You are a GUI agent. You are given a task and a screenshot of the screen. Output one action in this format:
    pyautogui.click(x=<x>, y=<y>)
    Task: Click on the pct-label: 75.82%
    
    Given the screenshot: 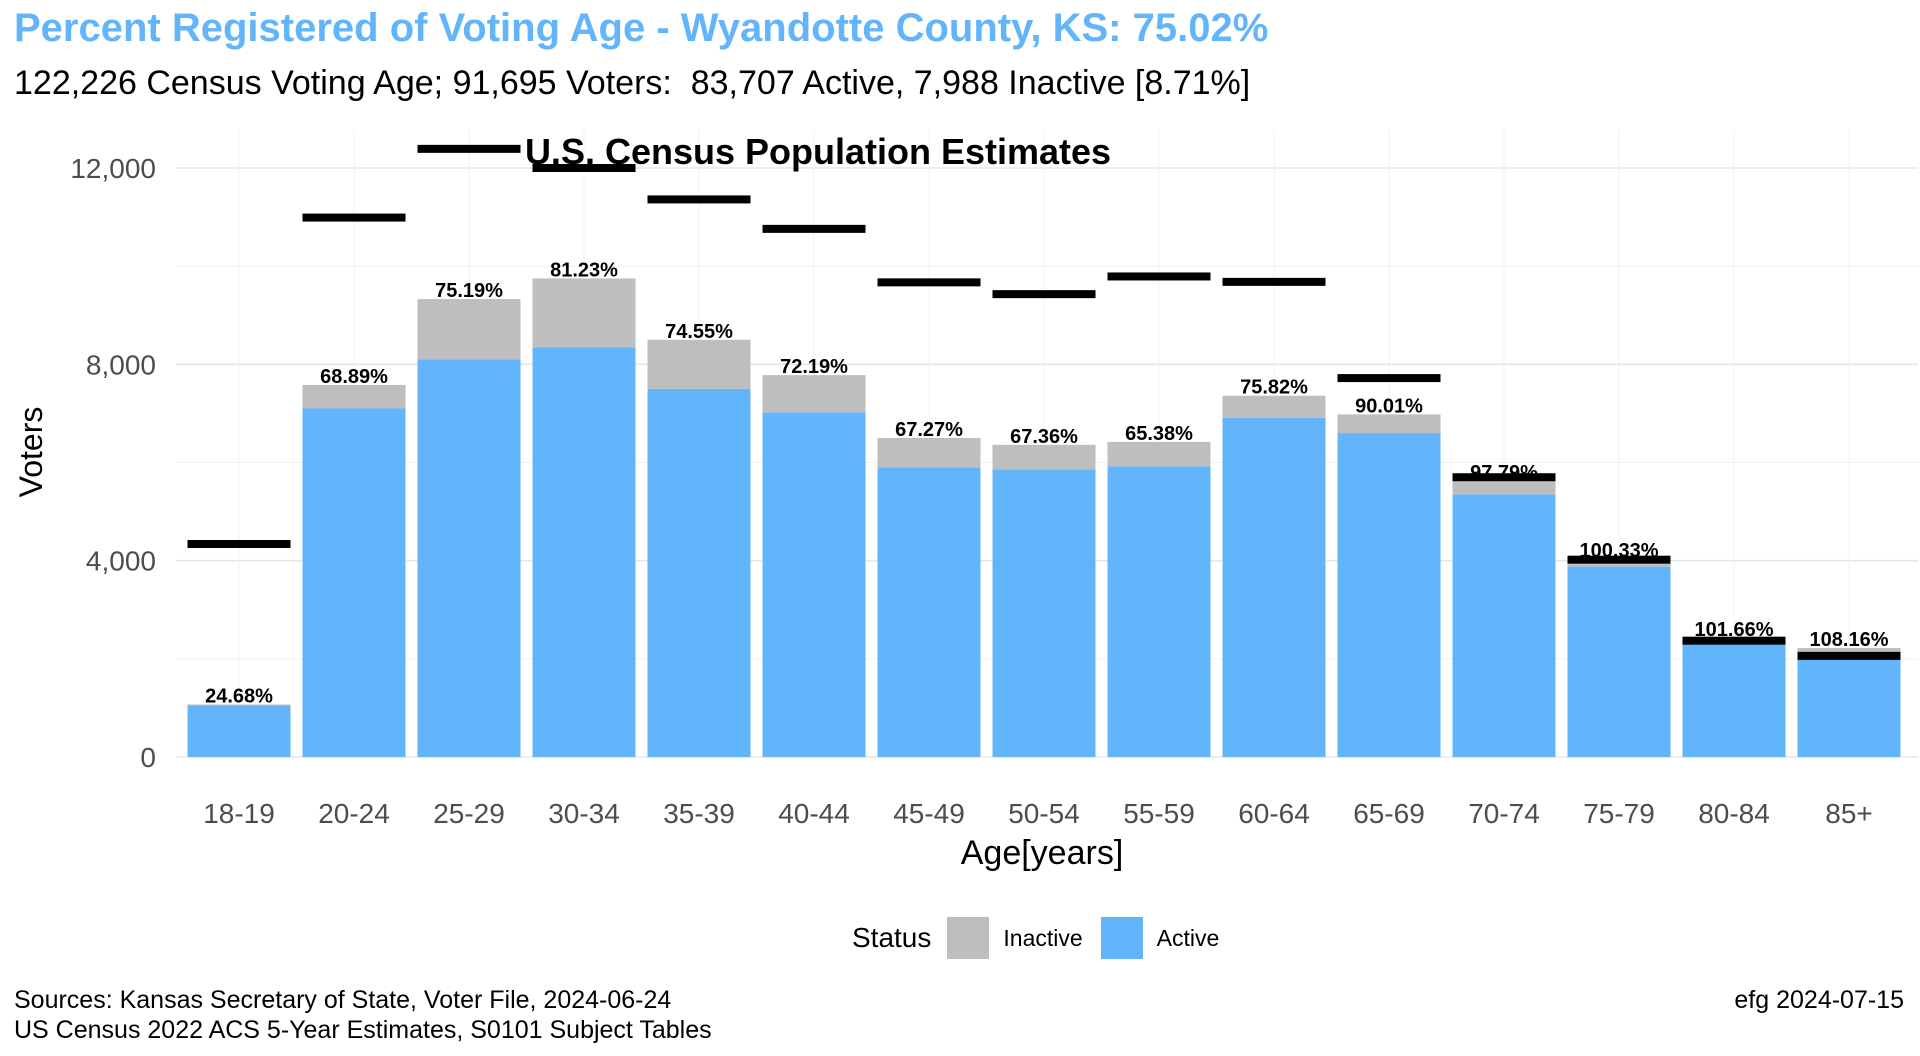 What is the action you would take?
    pyautogui.click(x=1274, y=388)
    